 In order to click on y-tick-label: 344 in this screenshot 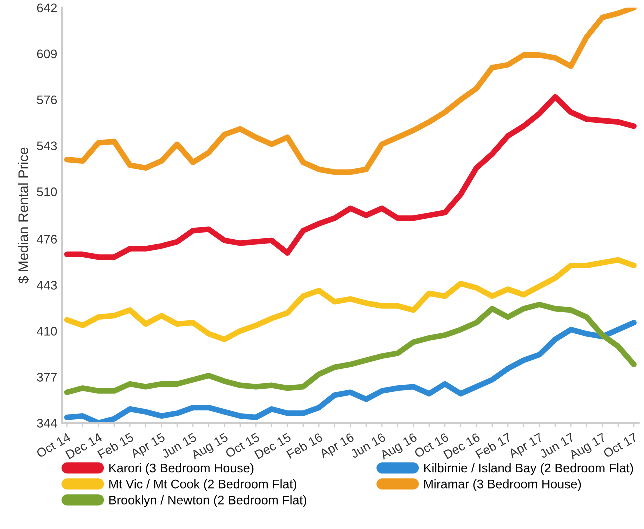, I will do `click(47, 423)`.